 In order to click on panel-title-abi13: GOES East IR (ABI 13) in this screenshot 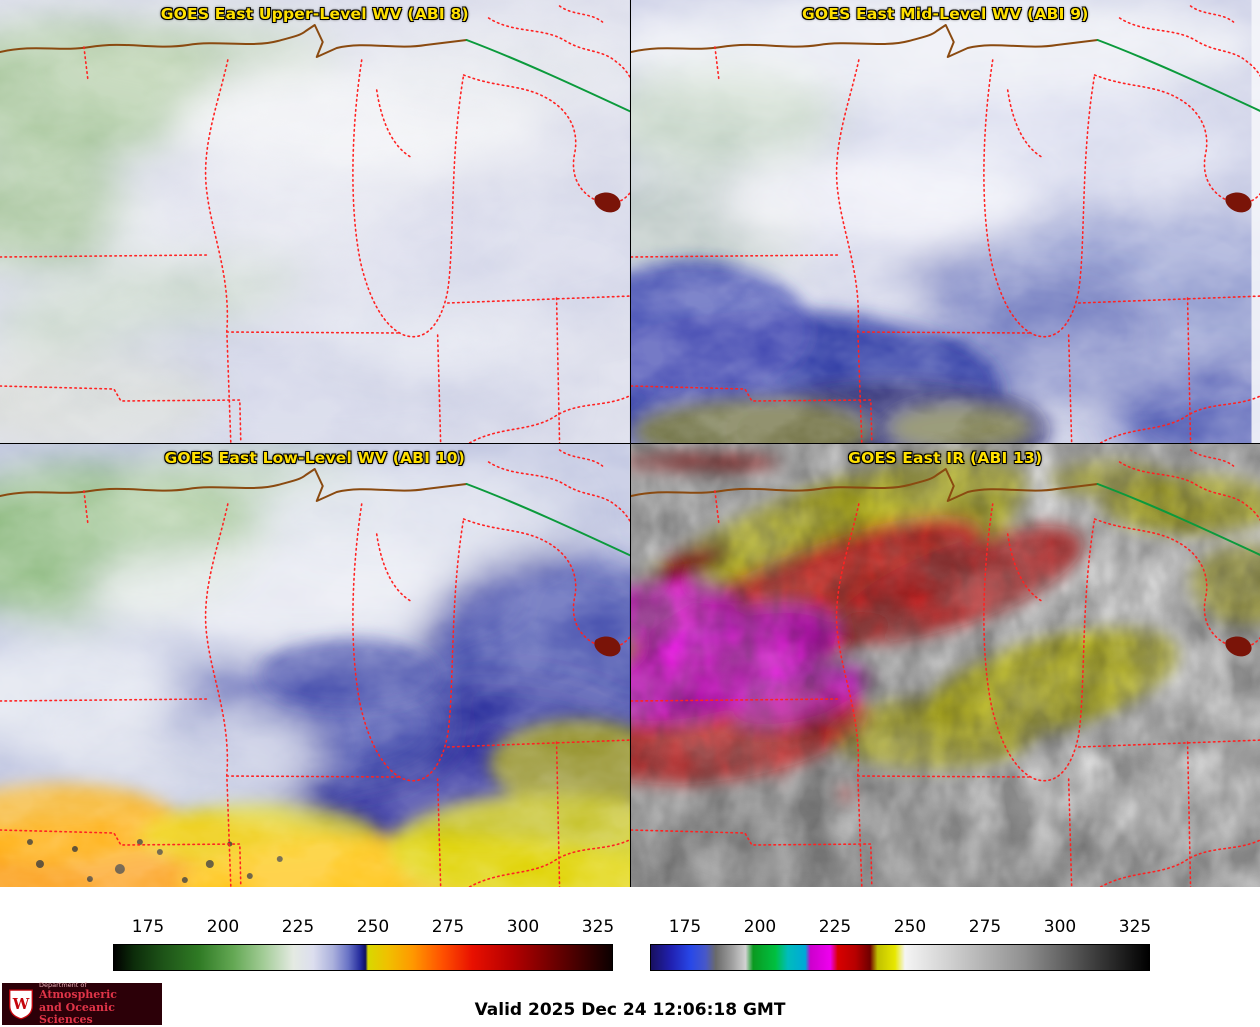, I will do `click(945, 458)`.